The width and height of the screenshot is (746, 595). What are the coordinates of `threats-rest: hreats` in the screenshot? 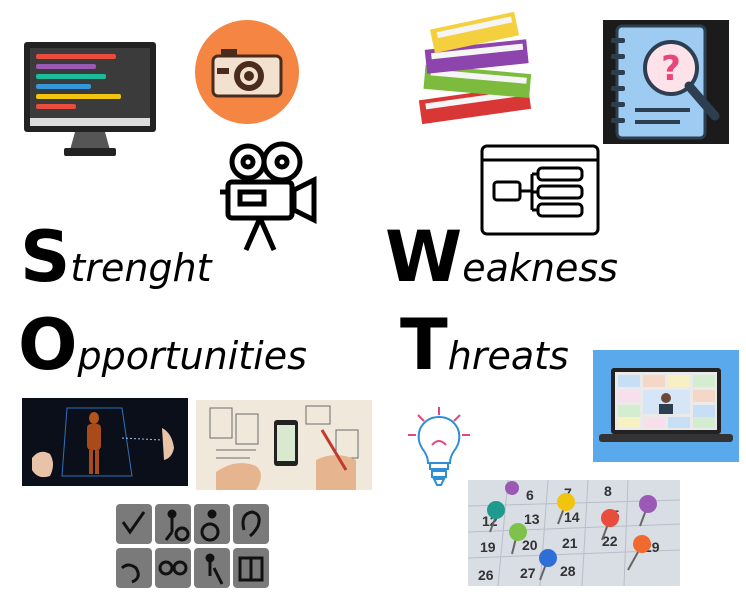 It's located at (508, 356).